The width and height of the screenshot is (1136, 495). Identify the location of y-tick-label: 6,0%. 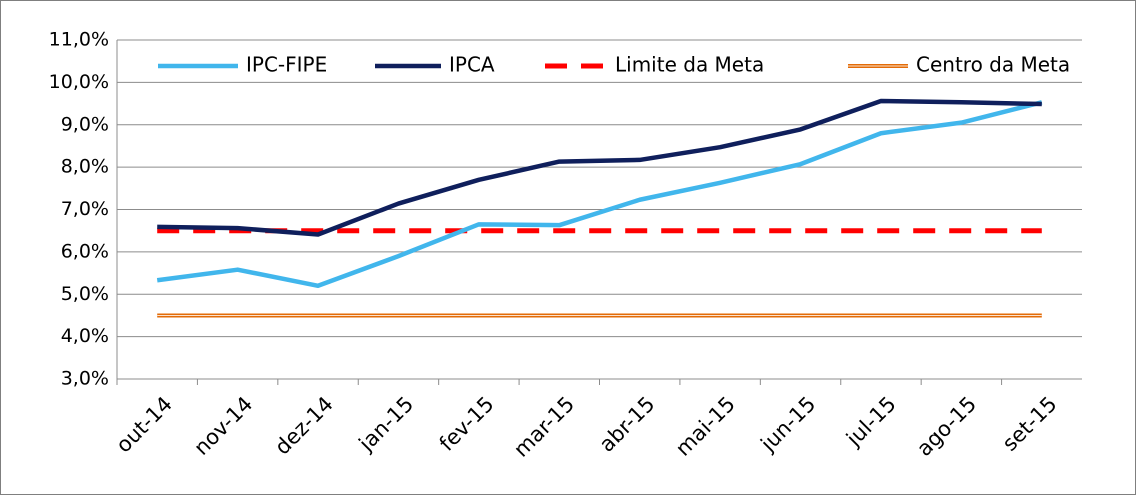
(85, 251).